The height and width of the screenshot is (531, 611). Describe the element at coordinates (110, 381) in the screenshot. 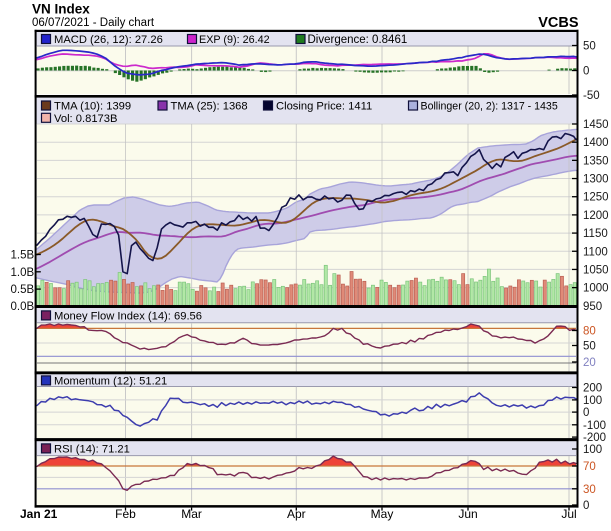

I see `svg-text: Momentum (12): 51.21` at that location.